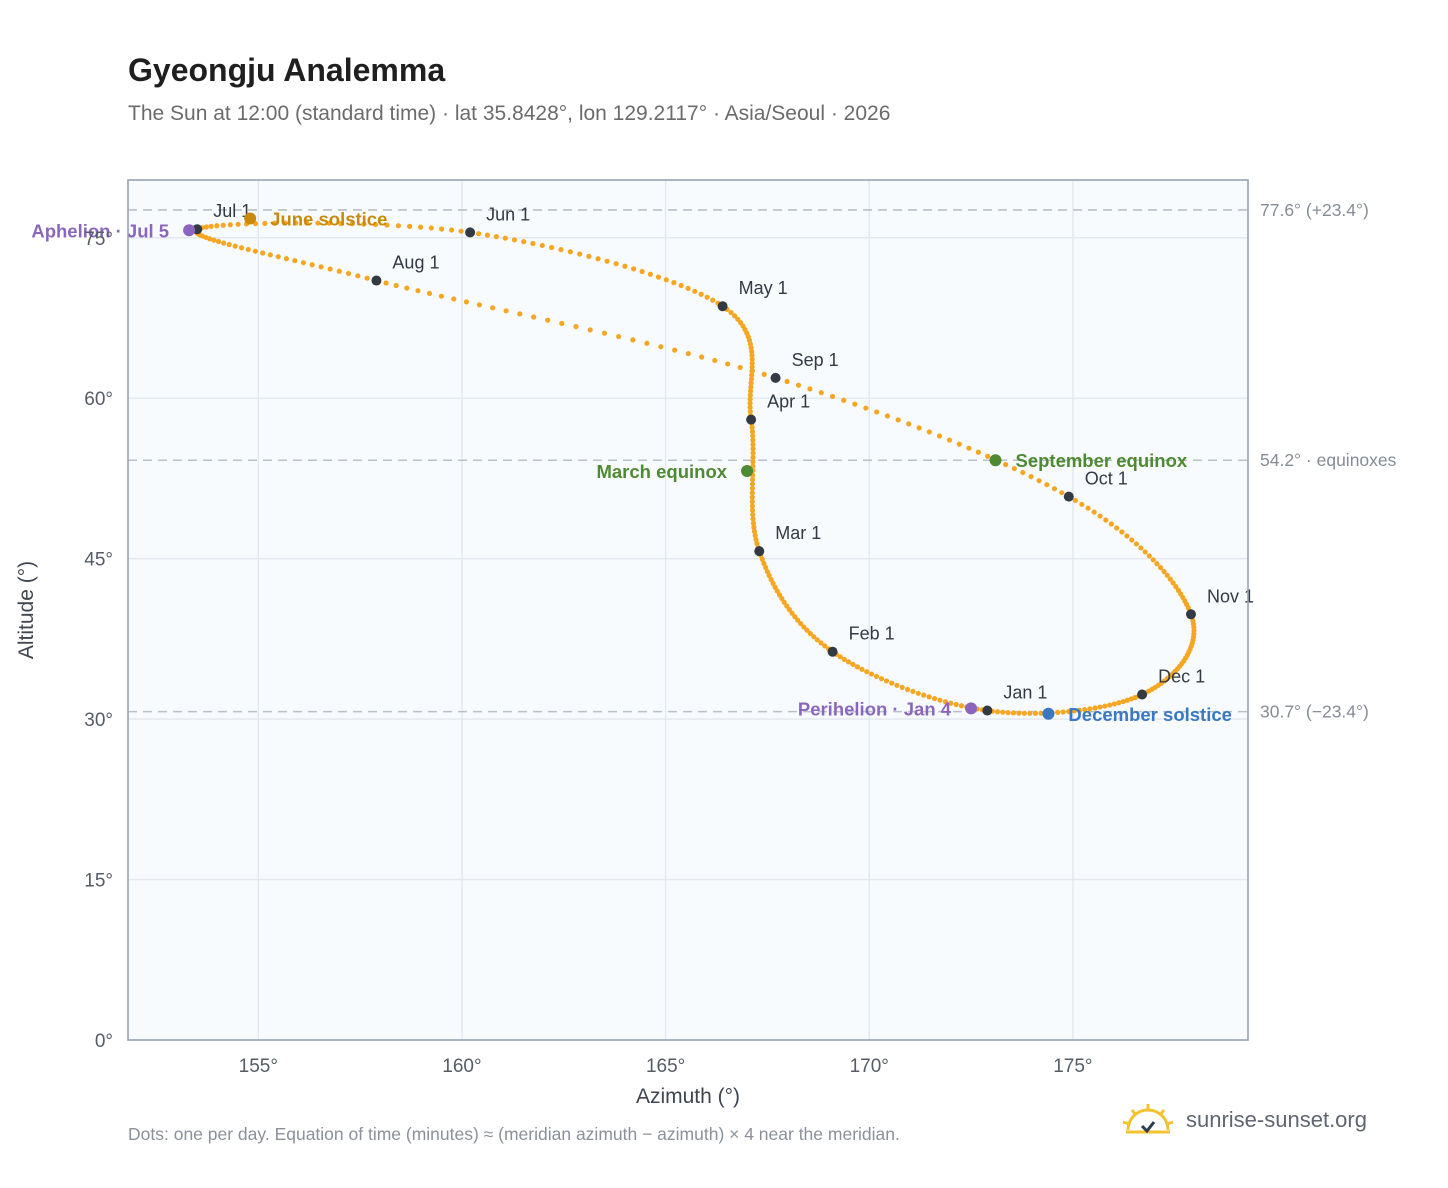 This screenshot has height=1188, width=1448. Describe the element at coordinates (1181, 677) in the screenshot. I see `month-label: Dec 1` at that location.